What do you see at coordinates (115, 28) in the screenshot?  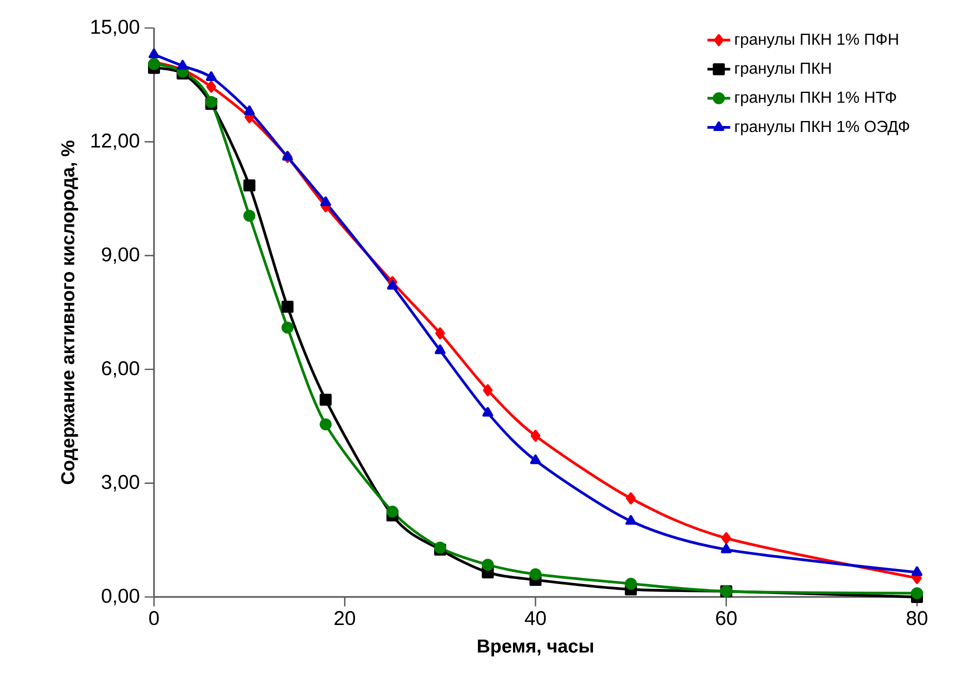 I see `y-tick-label: 15,00` at bounding box center [115, 28].